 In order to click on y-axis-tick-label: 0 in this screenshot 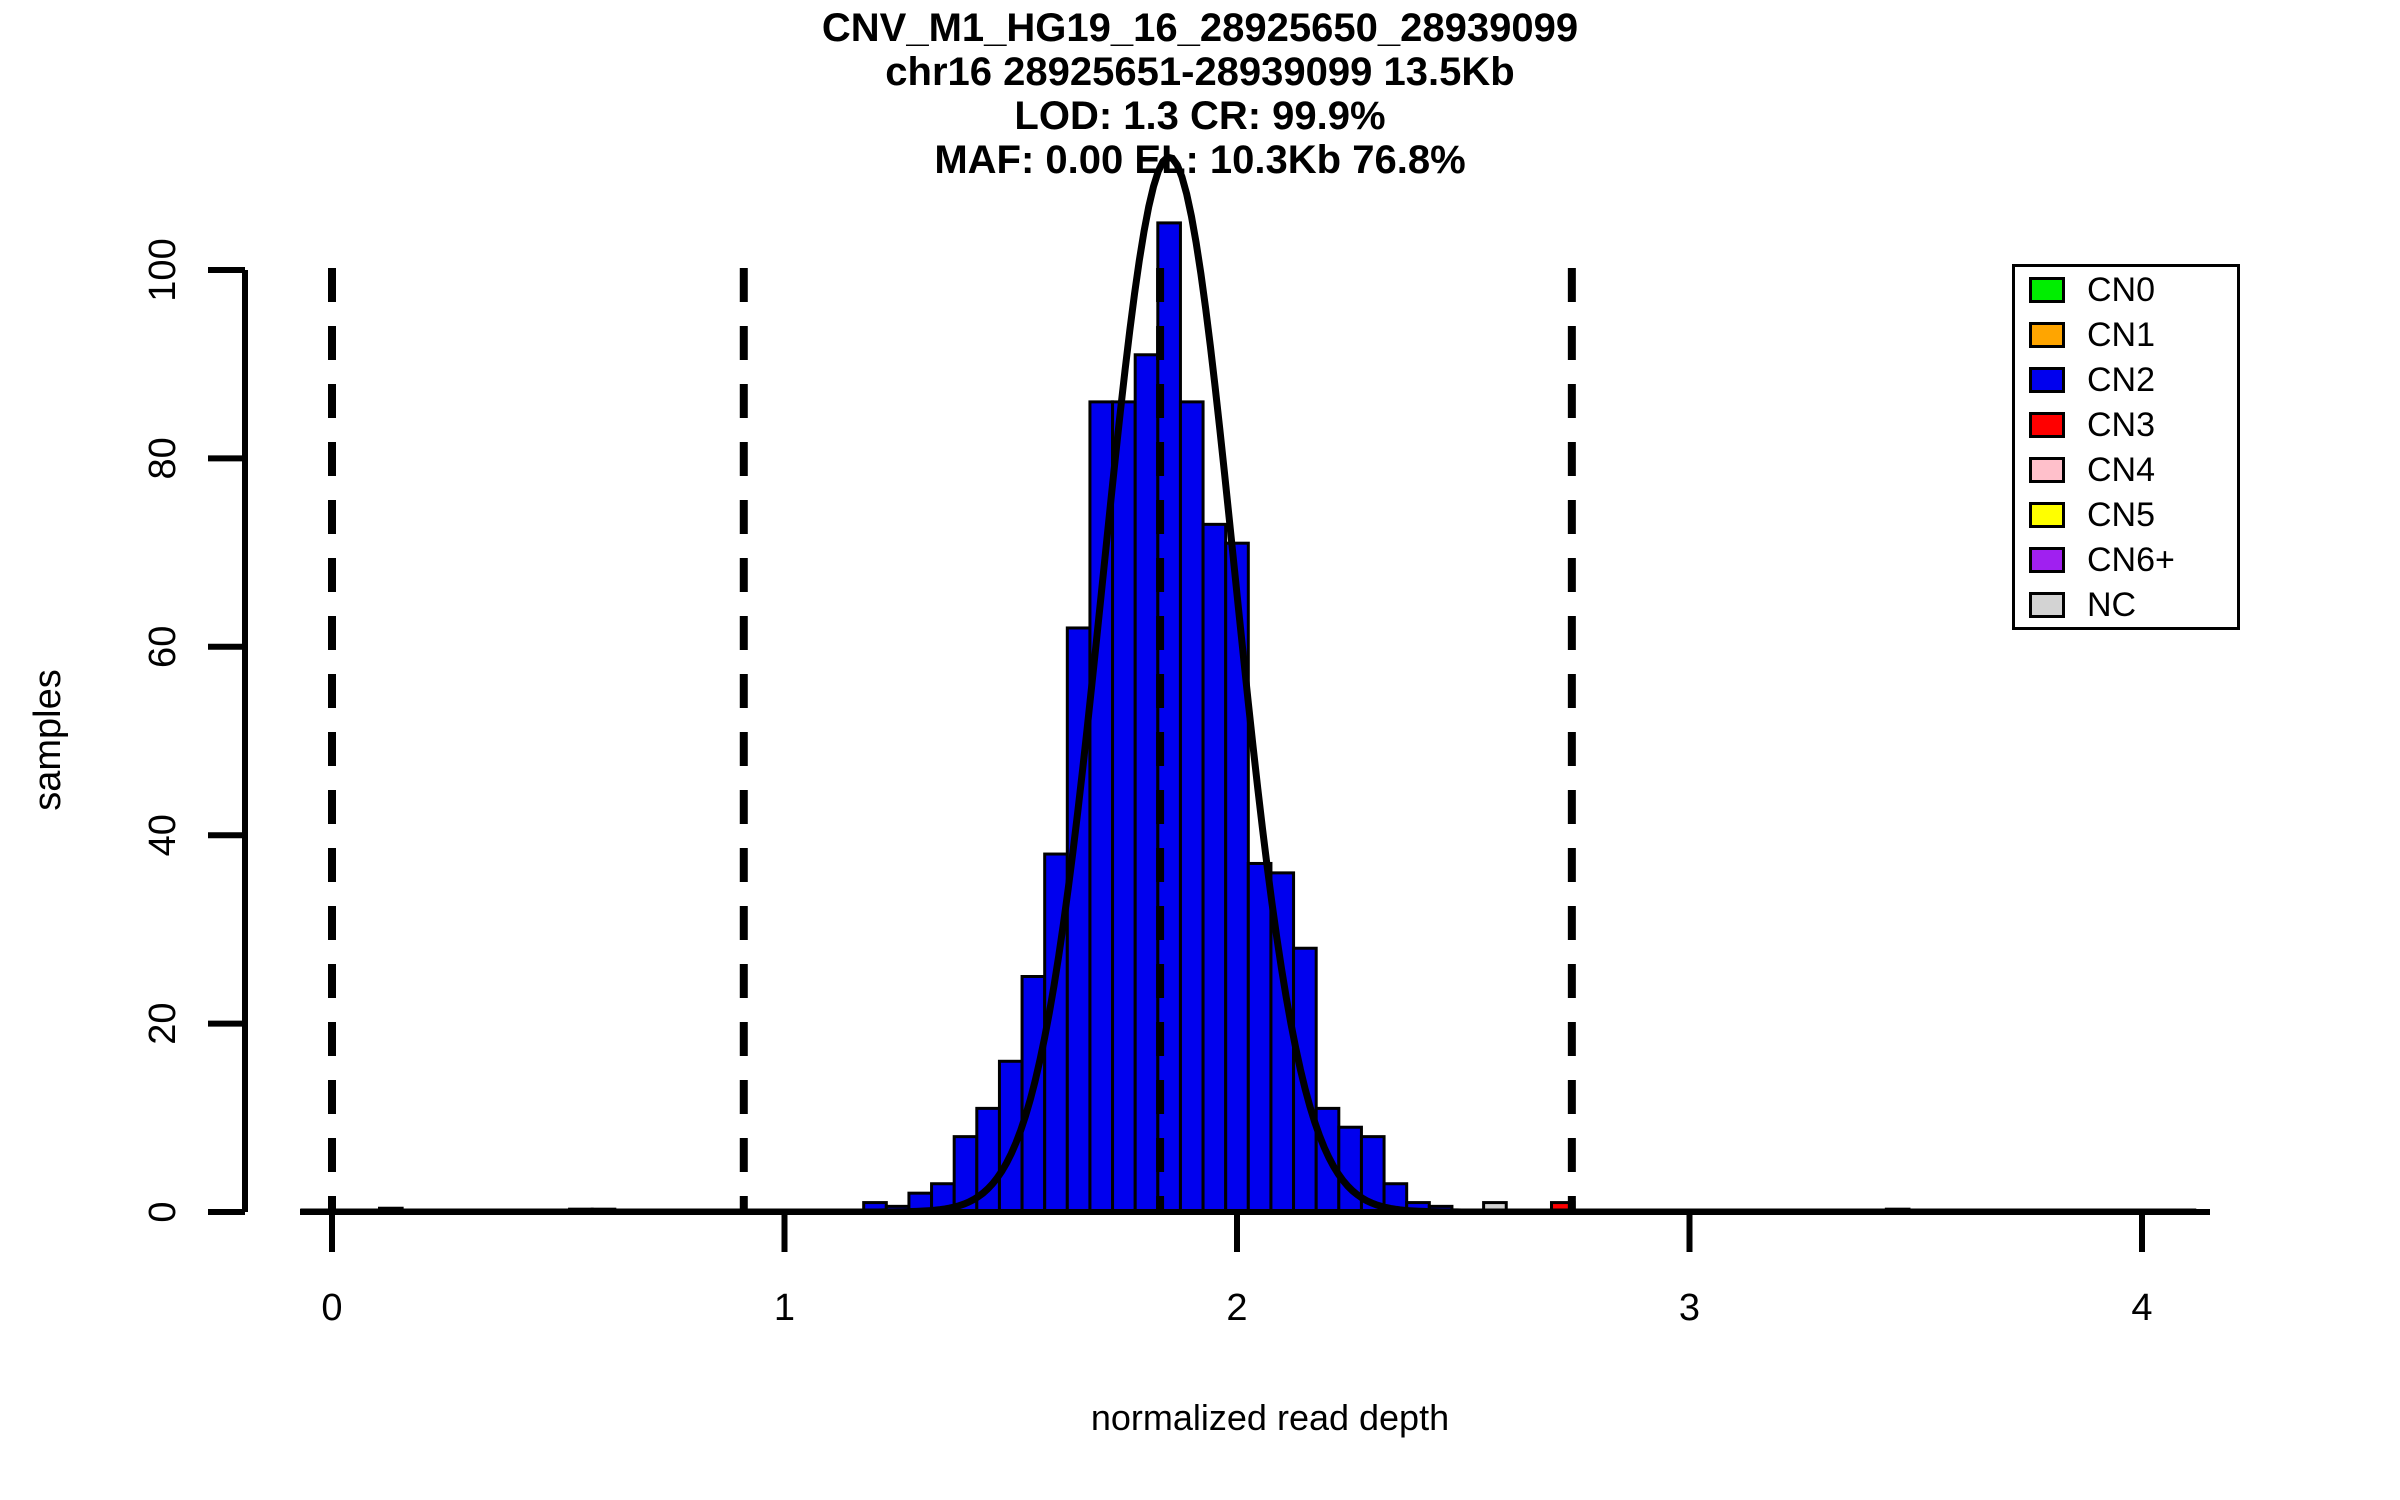, I will do `click(163, 1211)`.